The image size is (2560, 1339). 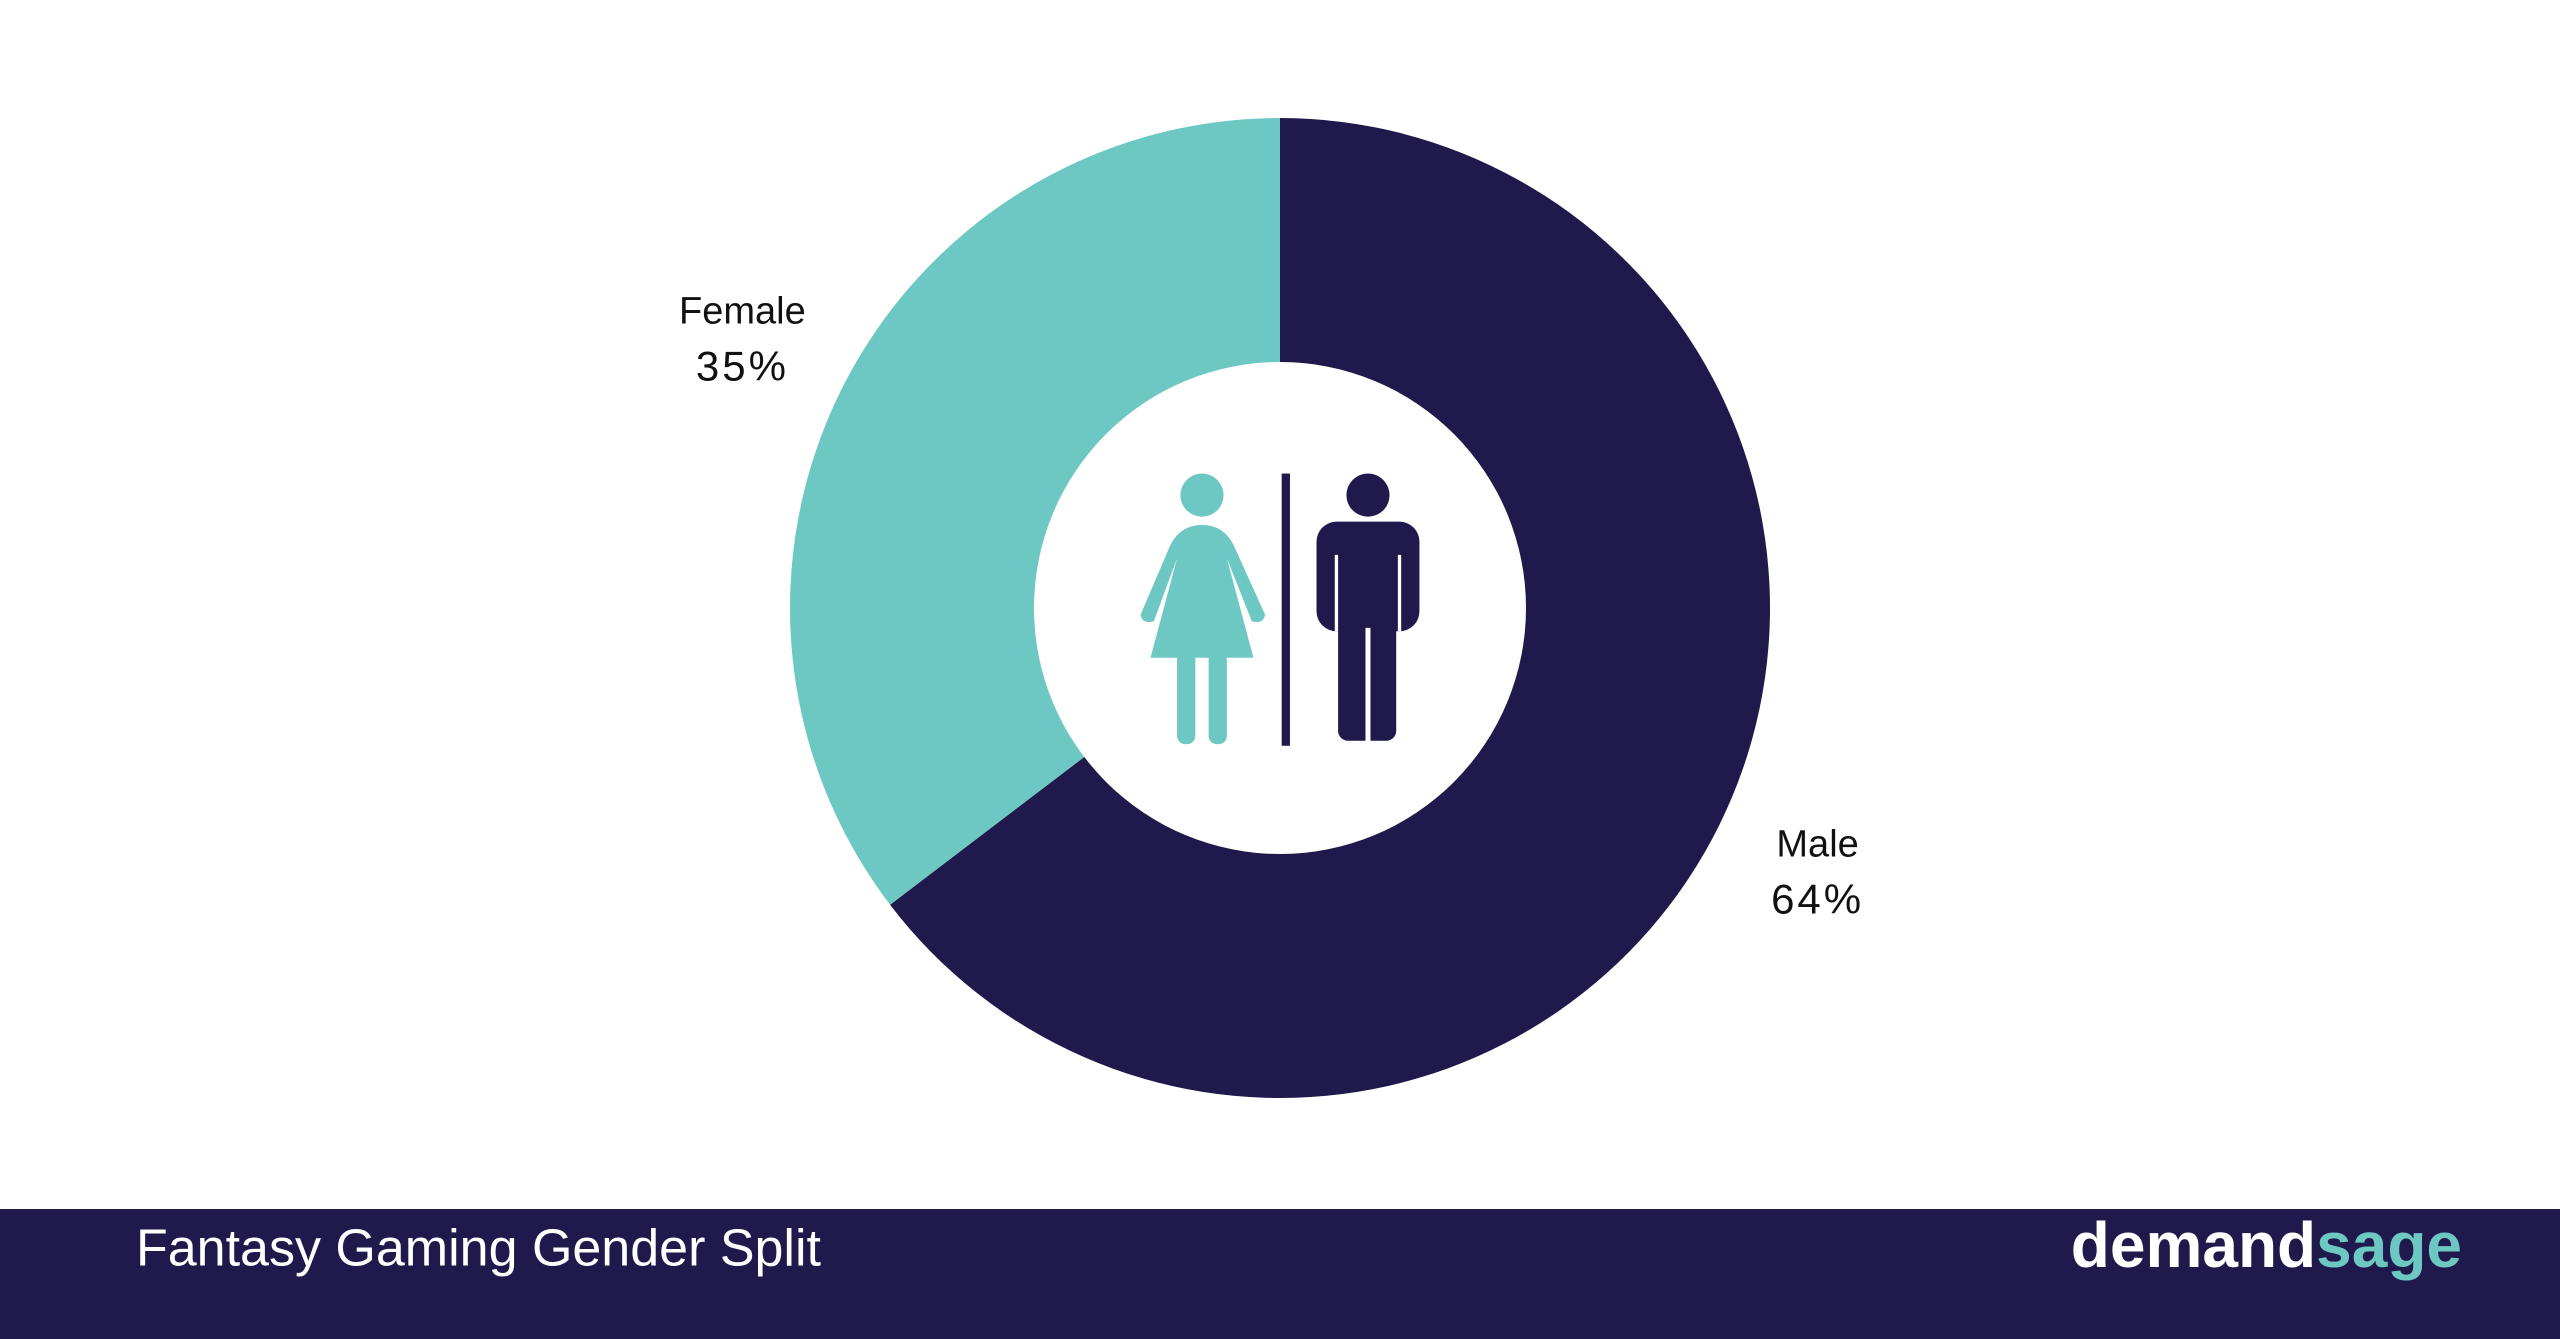 What do you see at coordinates (479, 1249) in the screenshot?
I see `chart-title: Fantasy Gaming Gender Split` at bounding box center [479, 1249].